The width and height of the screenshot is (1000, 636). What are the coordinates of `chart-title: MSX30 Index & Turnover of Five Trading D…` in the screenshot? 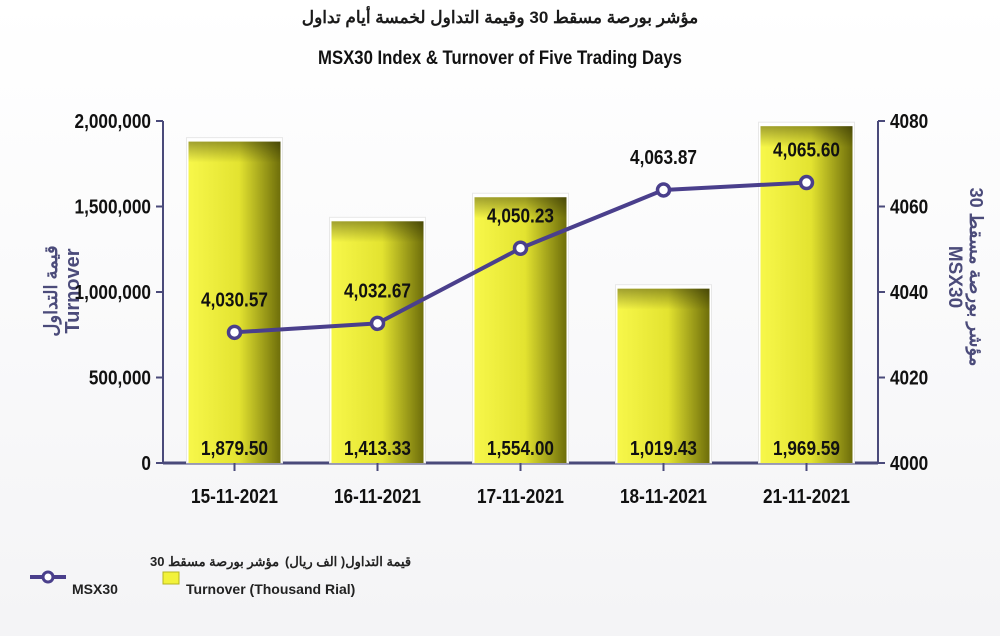 It's located at (500, 58).